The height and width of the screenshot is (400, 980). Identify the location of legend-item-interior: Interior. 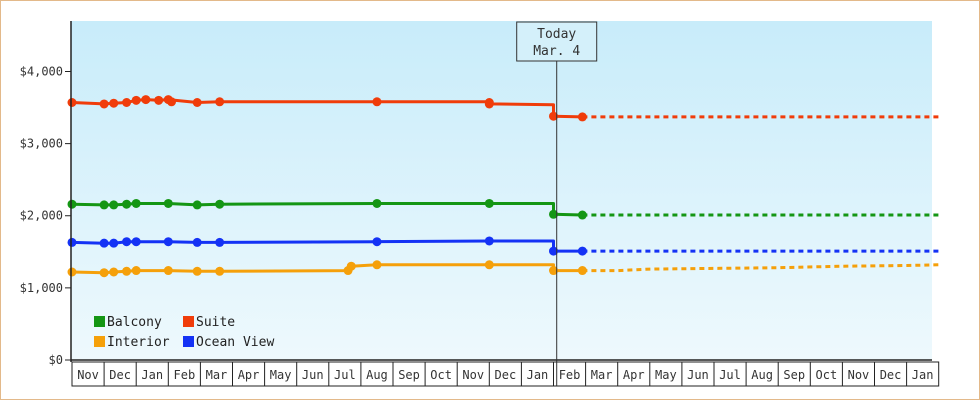
(132, 342).